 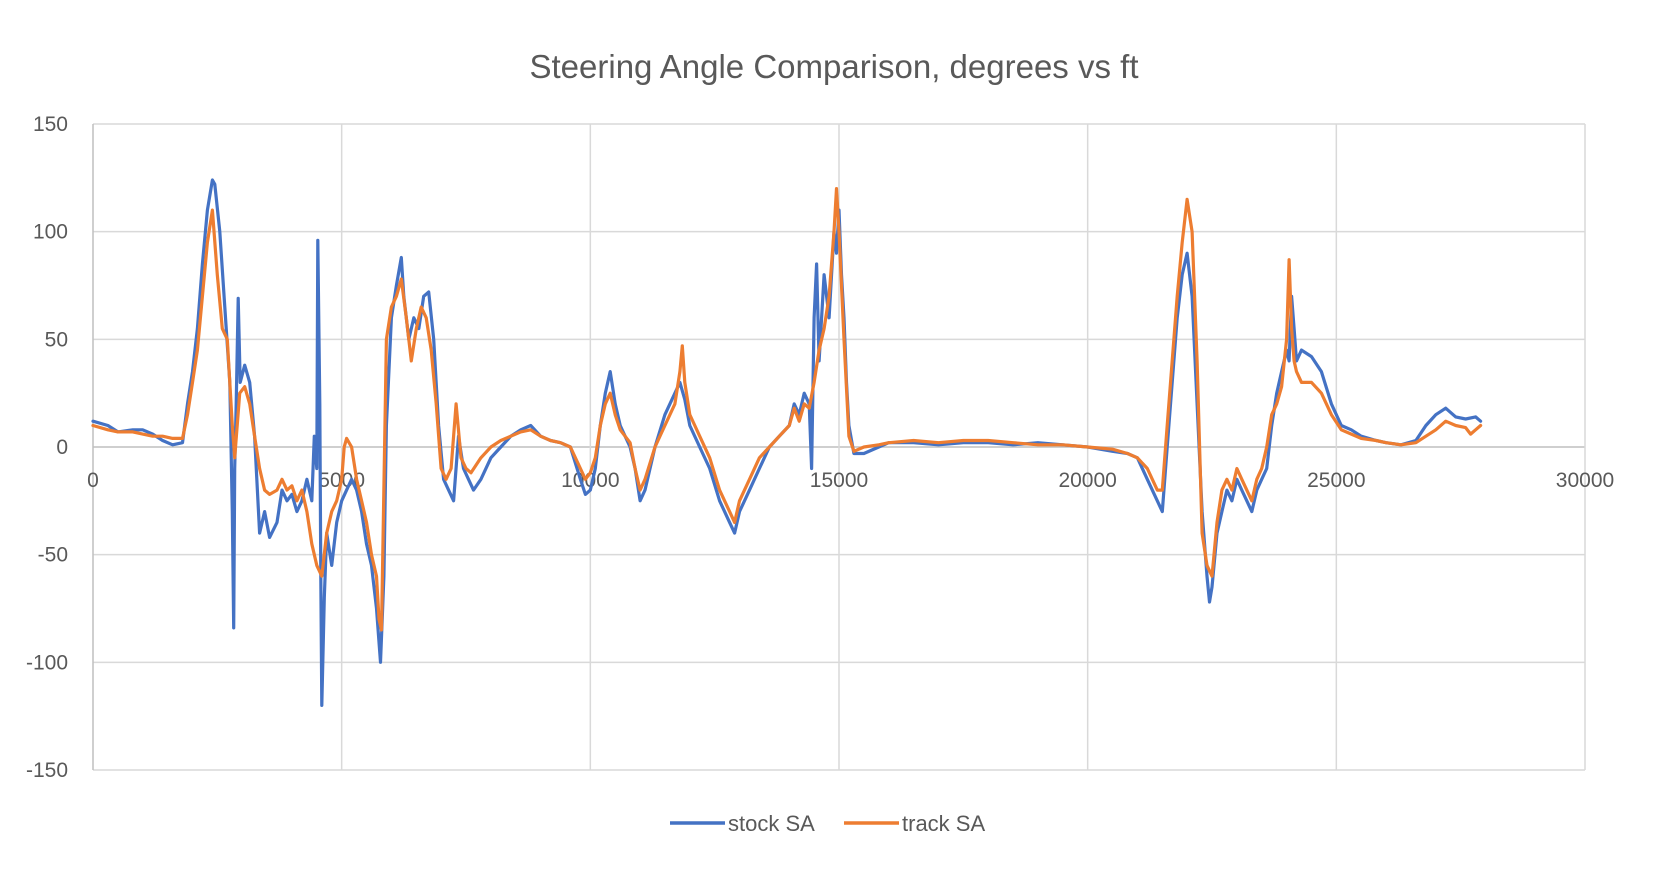 What do you see at coordinates (590, 480) in the screenshot?
I see `x-tick-label: 10000` at bounding box center [590, 480].